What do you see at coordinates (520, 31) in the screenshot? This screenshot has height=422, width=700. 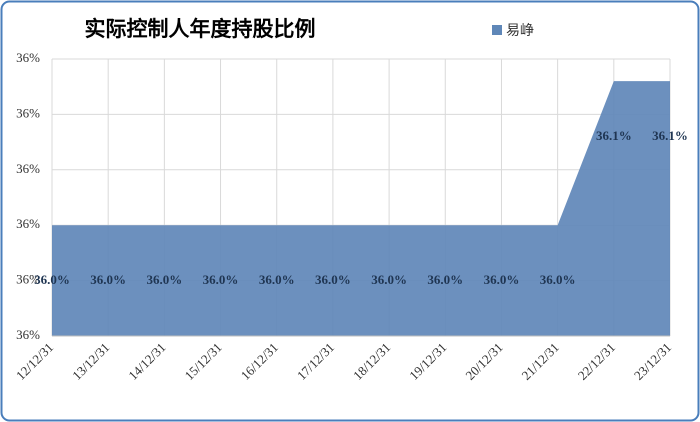 I see `legend-label: 易峥` at bounding box center [520, 31].